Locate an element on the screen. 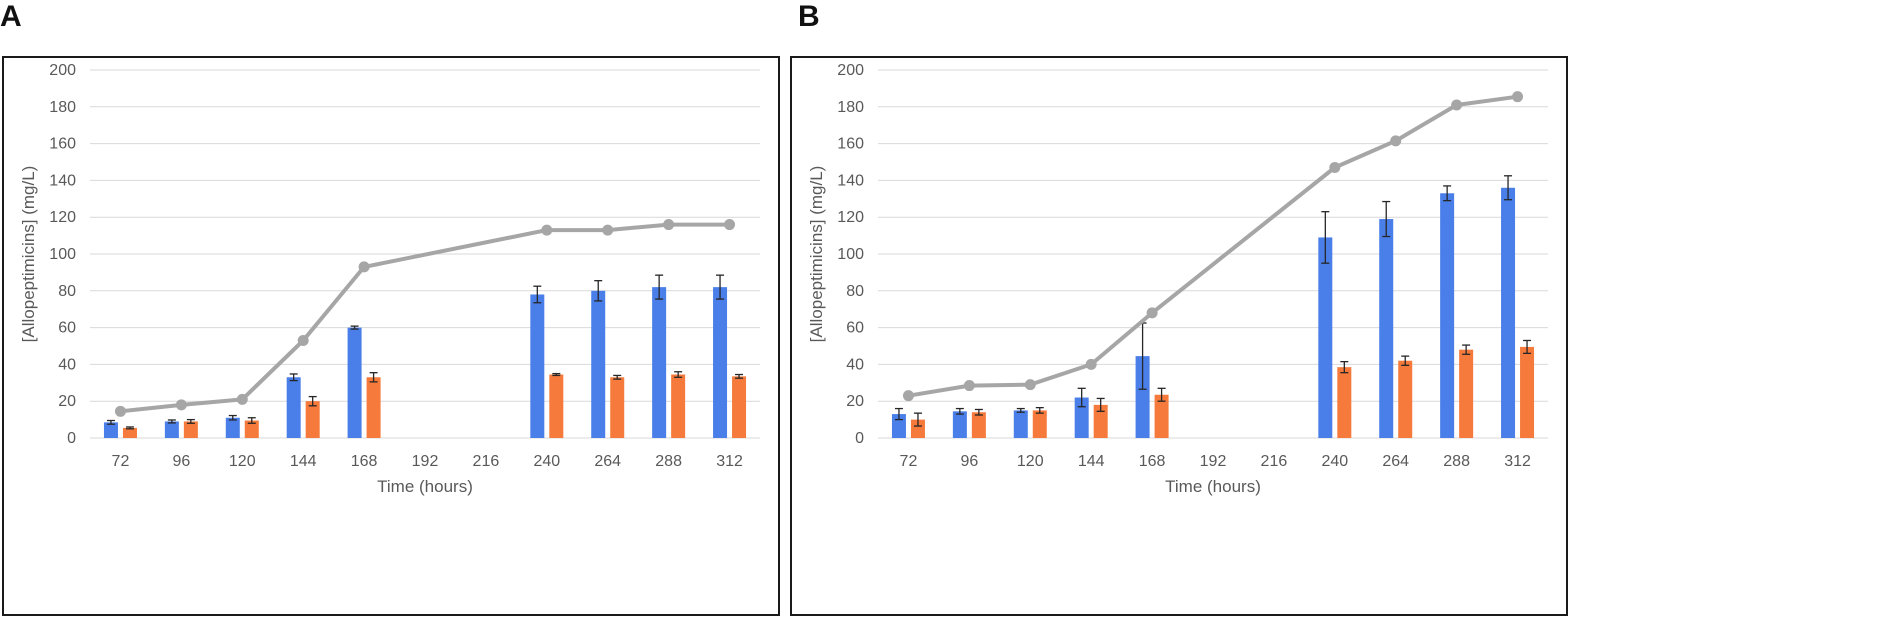  x-tick-label: 312 is located at coordinates (1517, 461).